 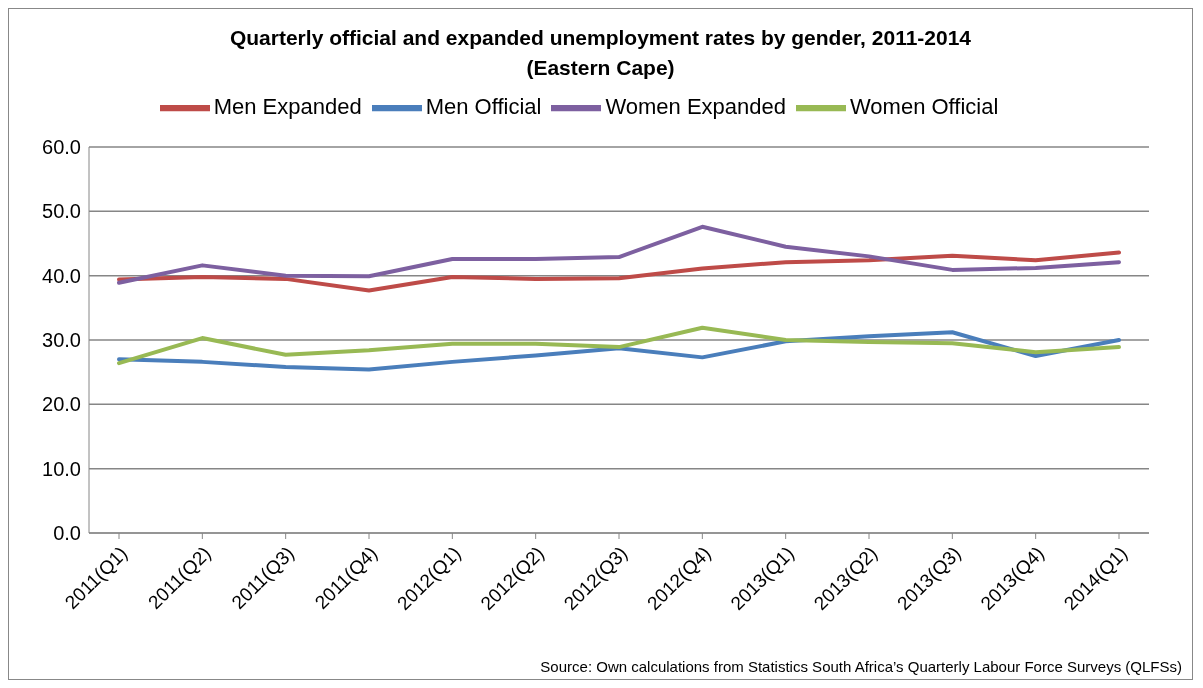 What do you see at coordinates (61, 404) in the screenshot?
I see `y-tick-label: 20.0` at bounding box center [61, 404].